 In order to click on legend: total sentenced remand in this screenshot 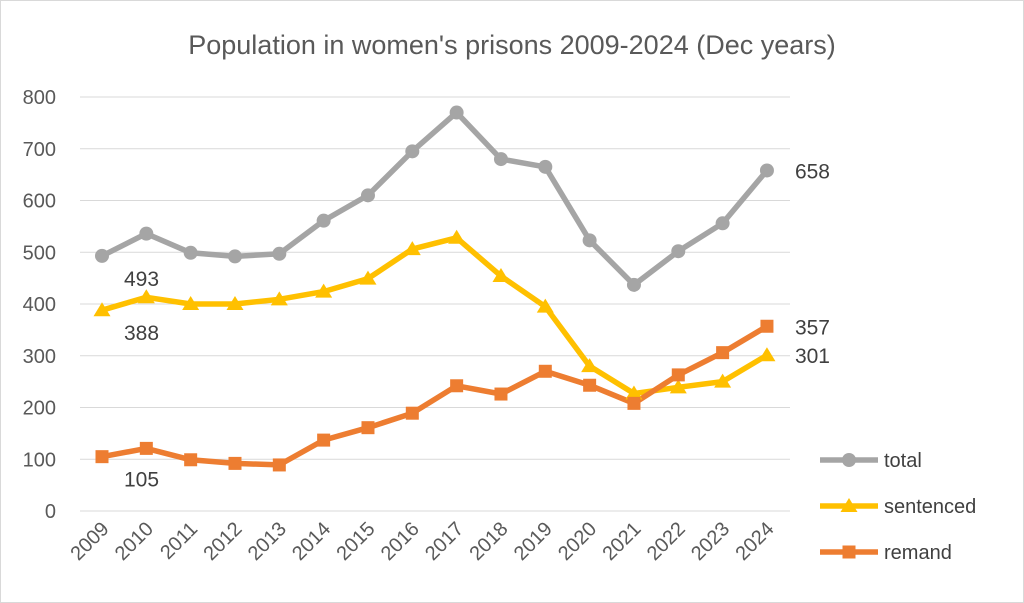, I will do `click(898, 507)`.